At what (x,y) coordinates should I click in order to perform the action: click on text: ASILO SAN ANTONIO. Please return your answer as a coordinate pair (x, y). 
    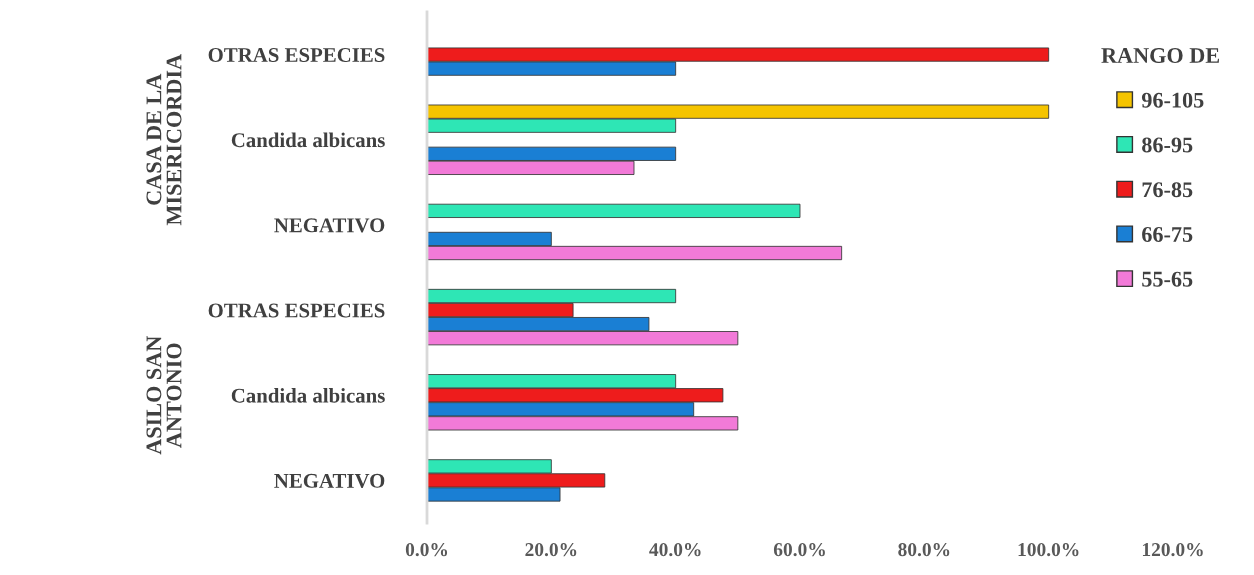
    Looking at the image, I should click on (164, 395).